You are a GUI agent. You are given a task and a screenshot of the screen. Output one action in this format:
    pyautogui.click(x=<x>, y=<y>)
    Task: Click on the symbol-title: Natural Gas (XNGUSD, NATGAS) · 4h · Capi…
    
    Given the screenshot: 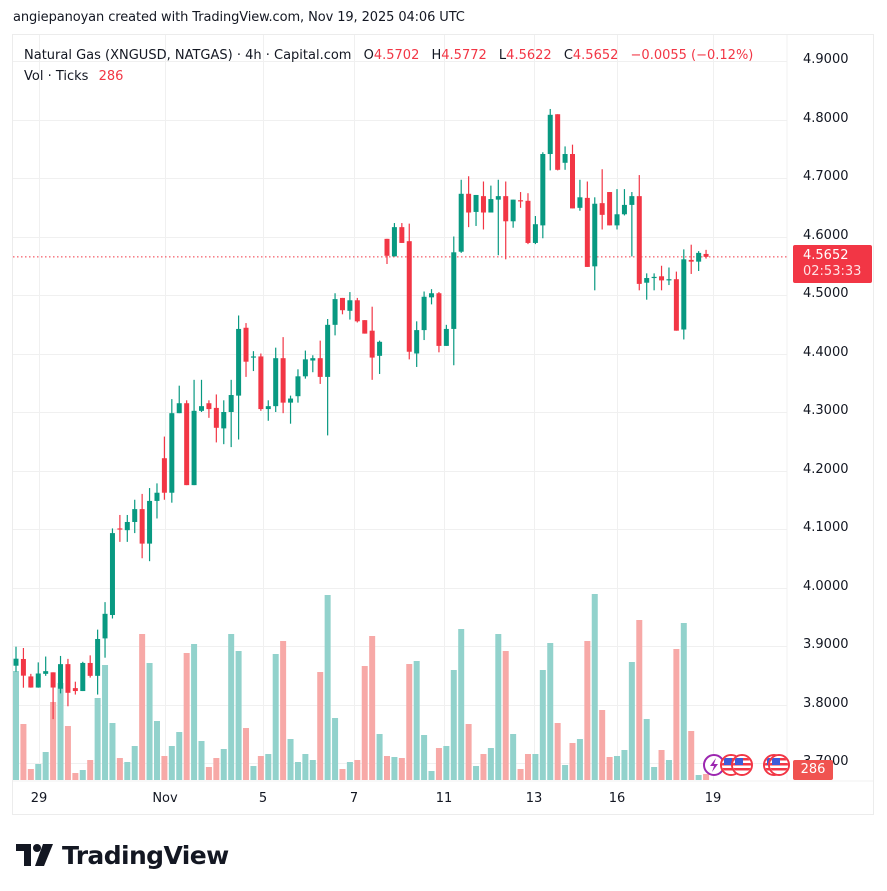 What is the action you would take?
    pyautogui.click(x=188, y=55)
    